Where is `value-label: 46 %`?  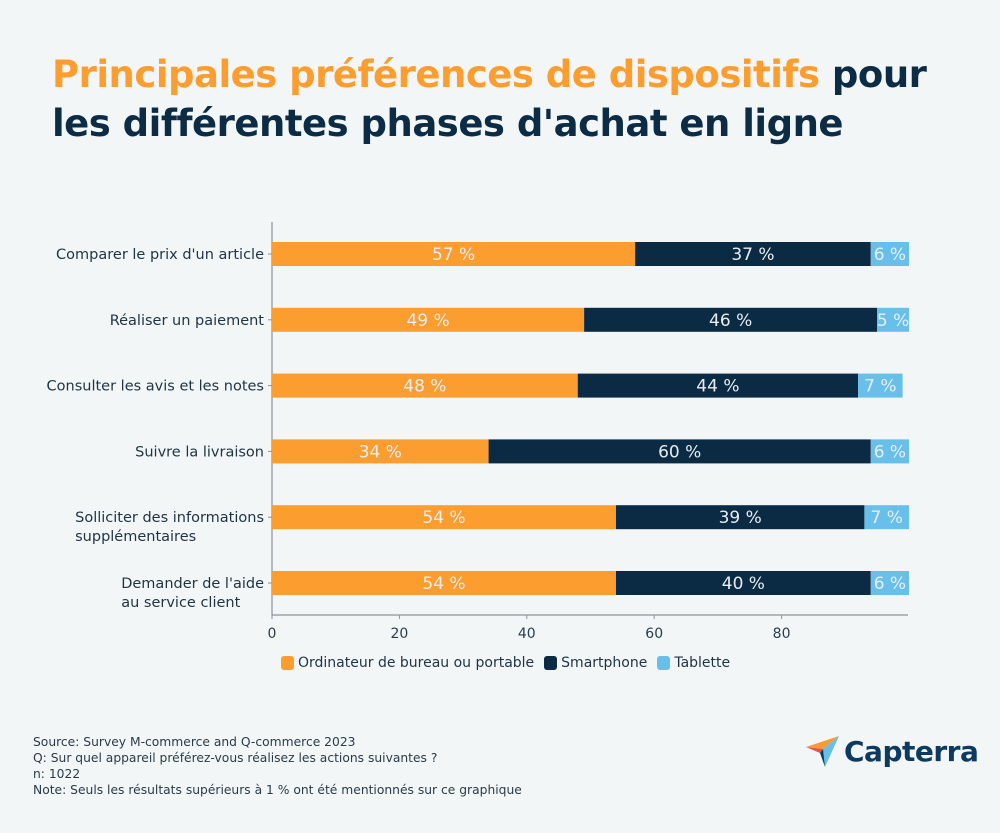
value-label: 46 % is located at coordinates (730, 321).